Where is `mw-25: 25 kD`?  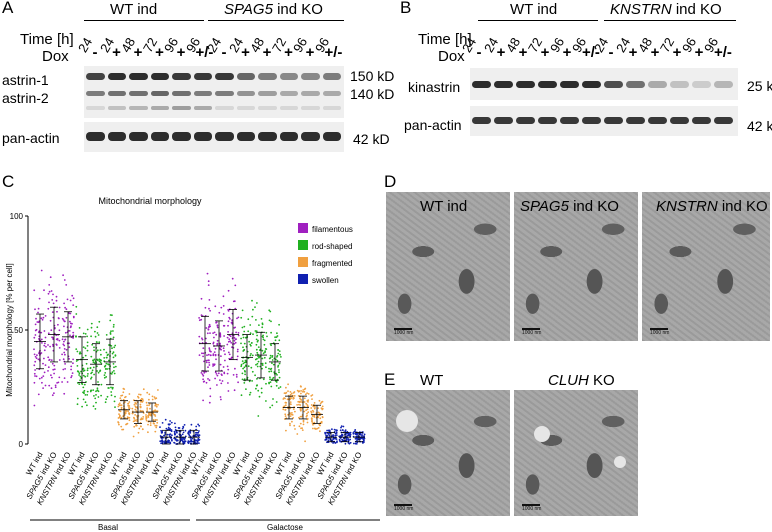 mw-25: 25 kD is located at coordinates (759, 86).